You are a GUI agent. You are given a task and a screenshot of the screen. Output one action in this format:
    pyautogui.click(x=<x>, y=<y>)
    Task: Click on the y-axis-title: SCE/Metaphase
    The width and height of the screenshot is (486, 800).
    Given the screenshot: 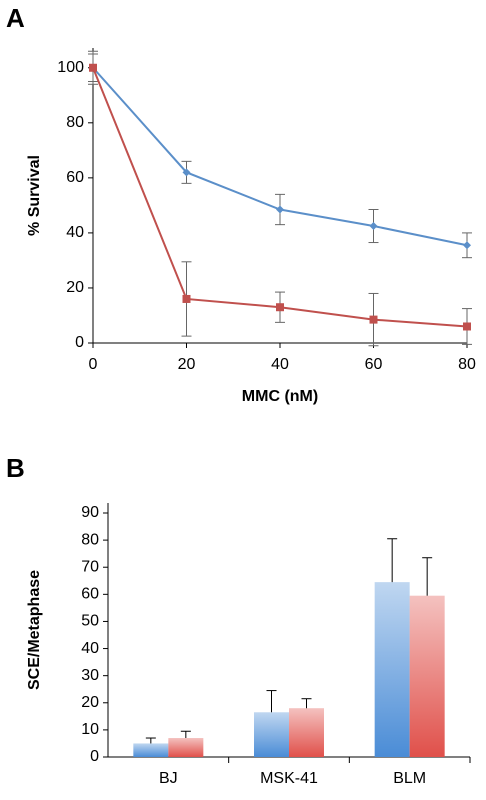 What is the action you would take?
    pyautogui.click(x=34, y=630)
    